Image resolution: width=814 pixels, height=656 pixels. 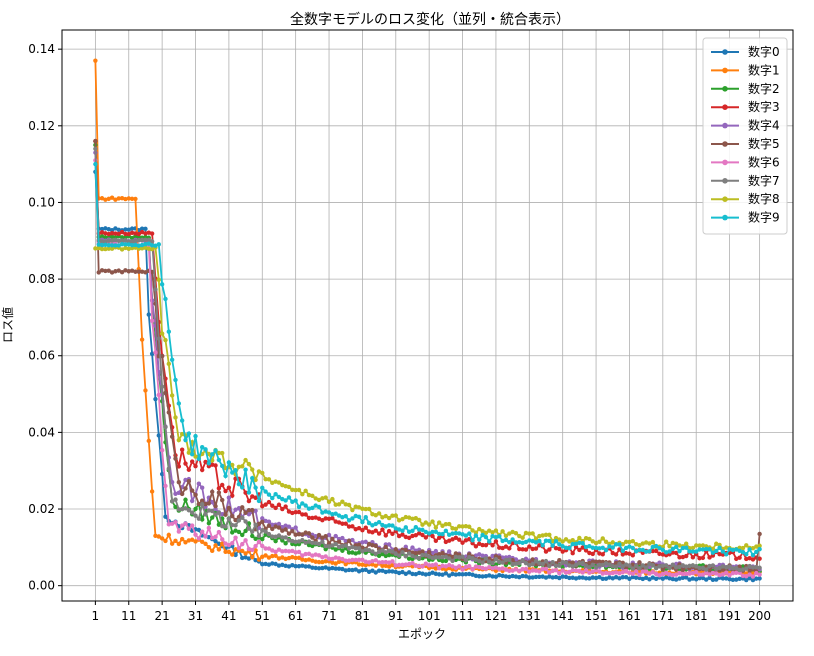 I want to click on chart-title: 全数字モデルのロス変化（並列・統合表示）, so click(x=430, y=19).